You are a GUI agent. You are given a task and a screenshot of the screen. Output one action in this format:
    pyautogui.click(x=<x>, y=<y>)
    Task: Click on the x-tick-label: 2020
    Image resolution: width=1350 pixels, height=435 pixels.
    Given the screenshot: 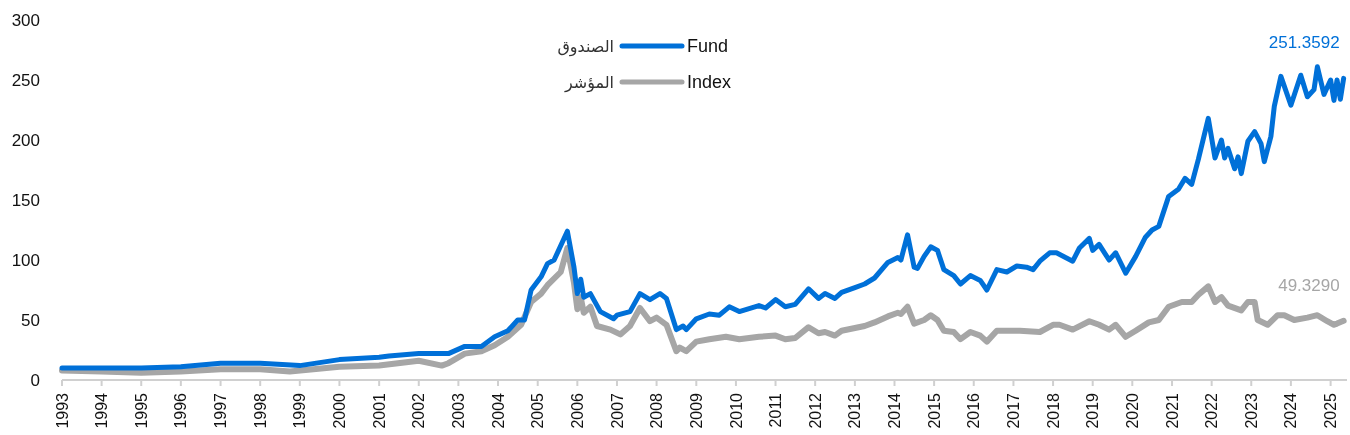 What is the action you would take?
    pyautogui.click(x=1132, y=410)
    